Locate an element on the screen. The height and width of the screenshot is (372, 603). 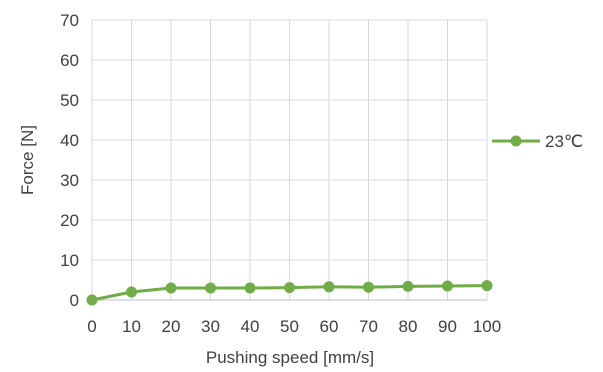
x-tick-label: 40 is located at coordinates (250, 326).